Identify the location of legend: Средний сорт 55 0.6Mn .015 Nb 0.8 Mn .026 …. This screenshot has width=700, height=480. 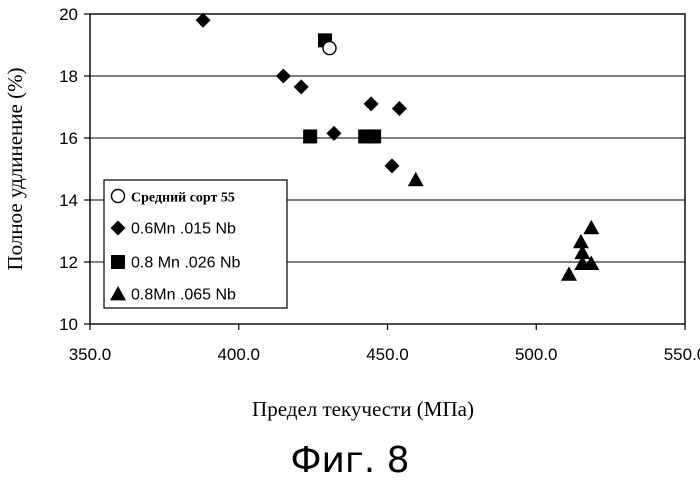
(195, 244).